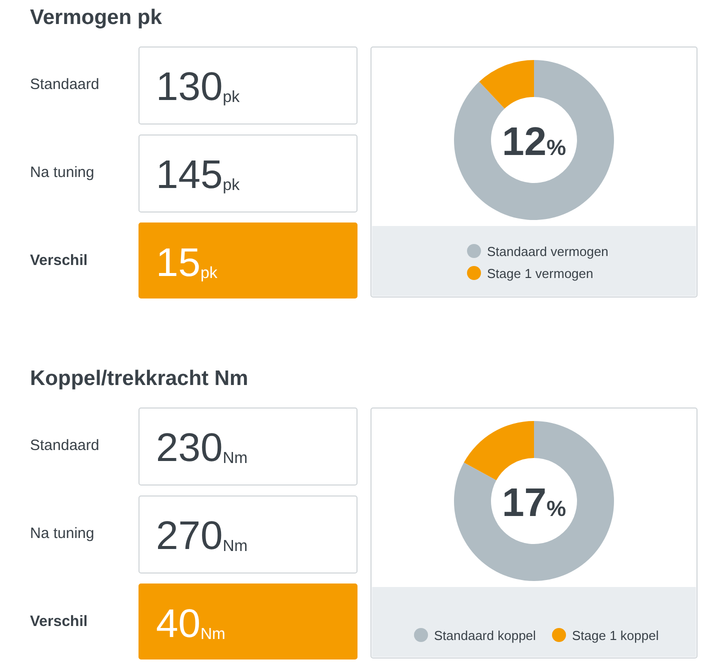 The width and height of the screenshot is (720, 670). What do you see at coordinates (198, 175) in the screenshot?
I see `data-label: 145$_{pk}$` at bounding box center [198, 175].